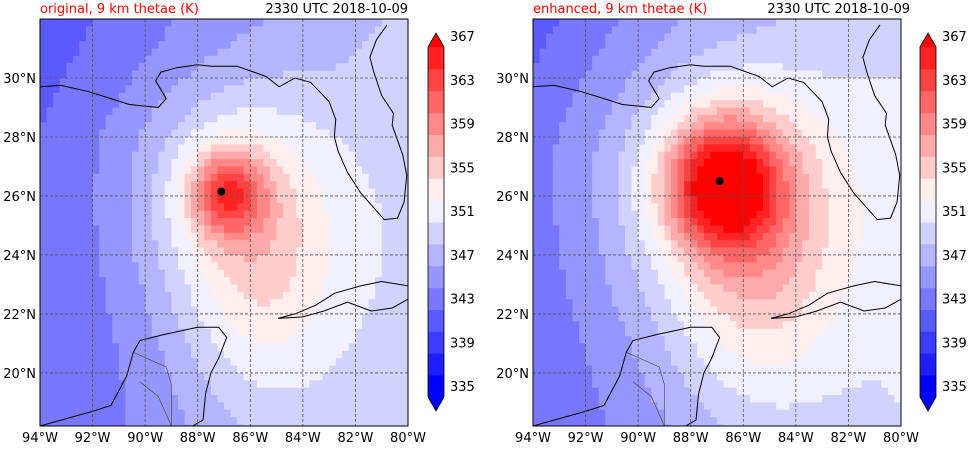 This screenshot has height=449, width=972. Describe the element at coordinates (620, 9) in the screenshot. I see `panel-title-left: enhanced, 9 km thetae (K)` at that location.